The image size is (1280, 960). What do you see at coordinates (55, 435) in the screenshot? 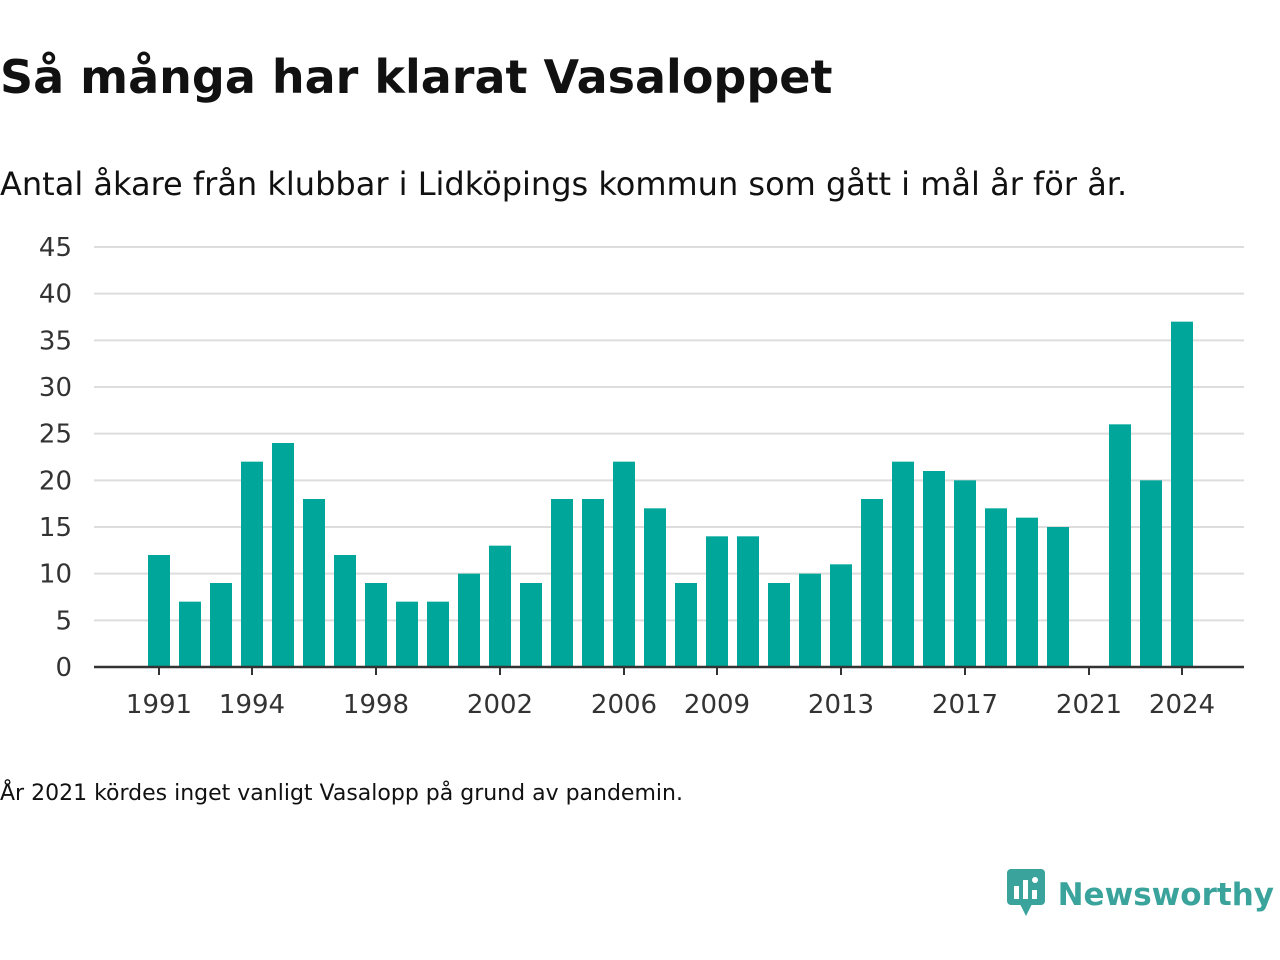
I see `y-tick-label: 25` at bounding box center [55, 435].